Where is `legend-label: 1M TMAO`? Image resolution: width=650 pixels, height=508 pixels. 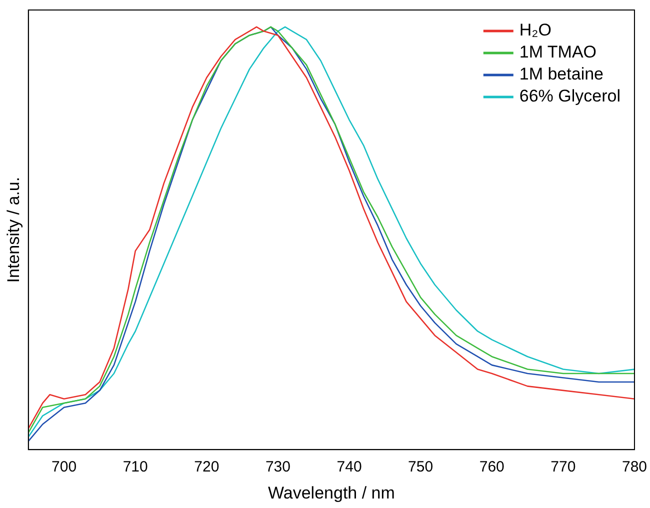
legend-label: 1M TMAO is located at coordinates (558, 52).